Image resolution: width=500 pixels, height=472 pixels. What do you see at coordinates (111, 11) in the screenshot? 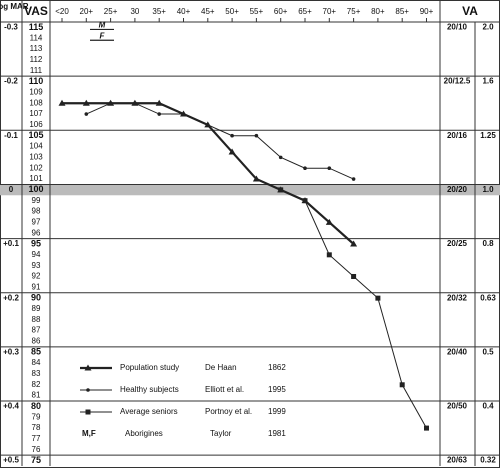
I see `x-tick-label: 25+` at bounding box center [111, 11].